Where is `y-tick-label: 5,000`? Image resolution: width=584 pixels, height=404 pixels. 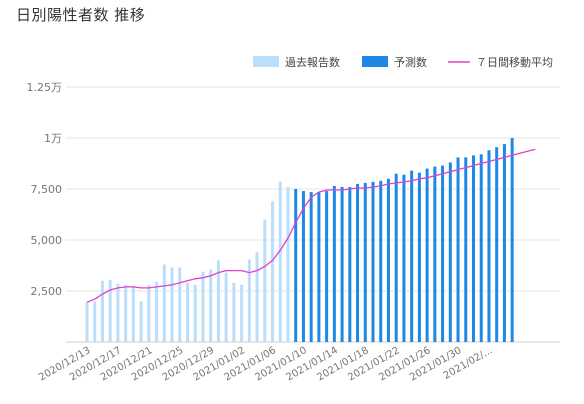 y-tick-label: 5,000 is located at coordinates (47, 240).